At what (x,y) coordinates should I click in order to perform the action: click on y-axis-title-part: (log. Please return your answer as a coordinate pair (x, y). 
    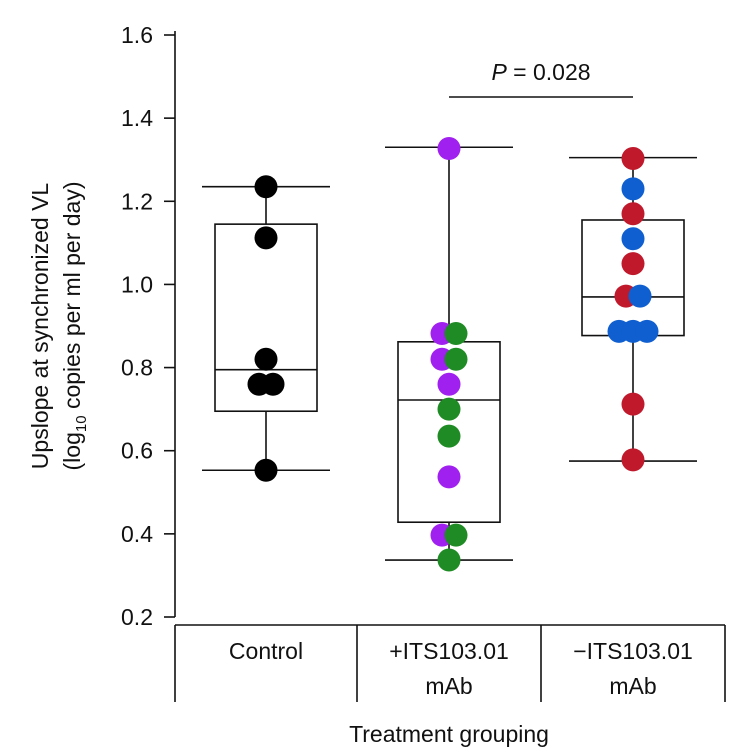
    Looking at the image, I should click on (72, 451).